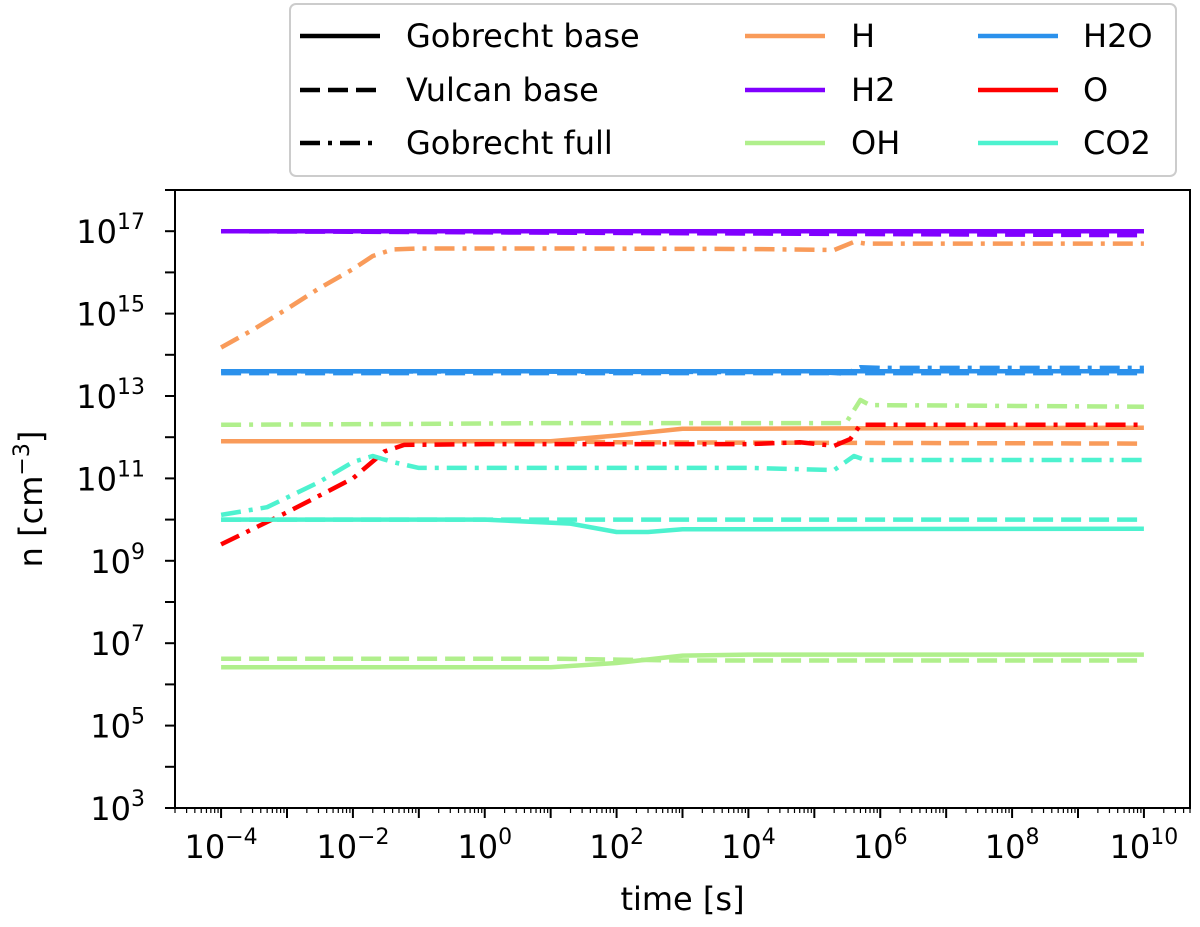 The image size is (1200, 927). Describe the element at coordinates (110, 477) in the screenshot. I see `y-tick-label: 1011` at that location.